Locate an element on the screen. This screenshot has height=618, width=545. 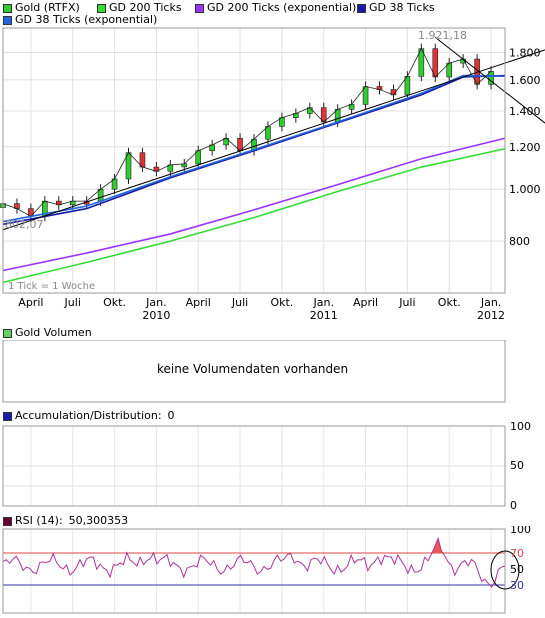
volume-swatch is located at coordinates (7, 333).